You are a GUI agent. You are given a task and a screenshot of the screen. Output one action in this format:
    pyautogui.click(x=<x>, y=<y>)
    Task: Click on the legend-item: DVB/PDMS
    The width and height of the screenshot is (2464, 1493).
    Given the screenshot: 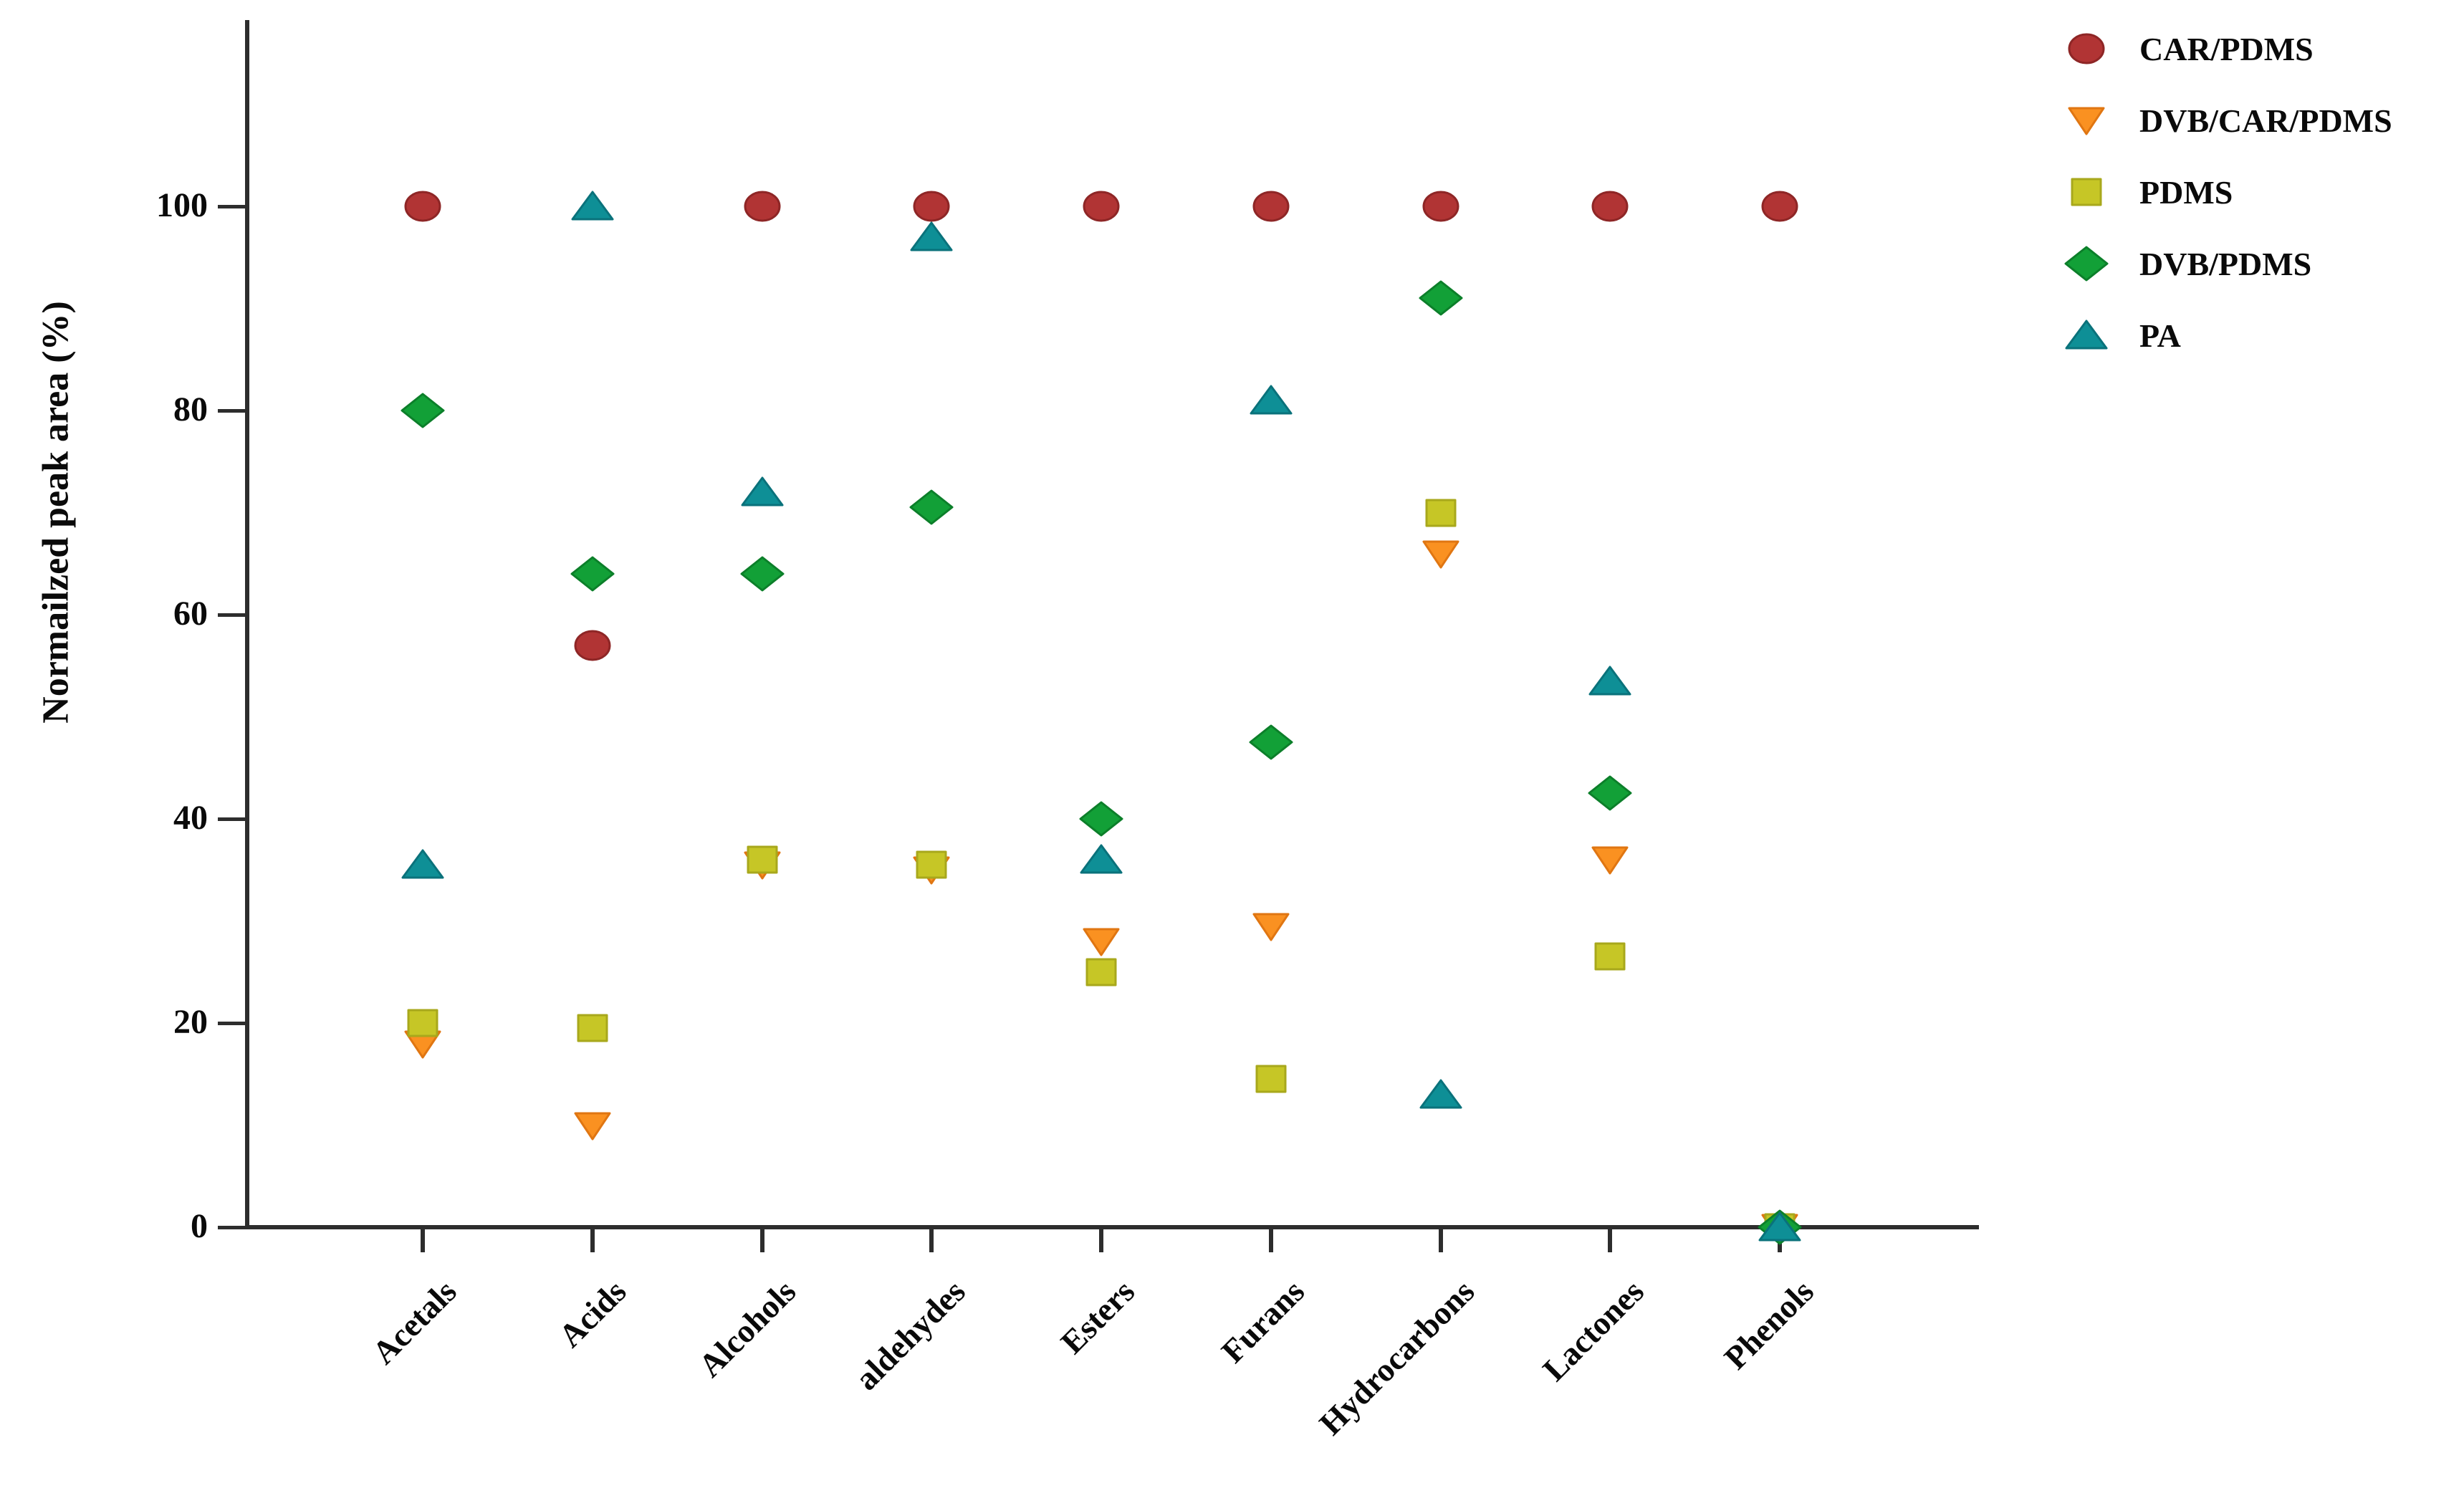 What is the action you would take?
    pyautogui.click(x=2227, y=263)
    